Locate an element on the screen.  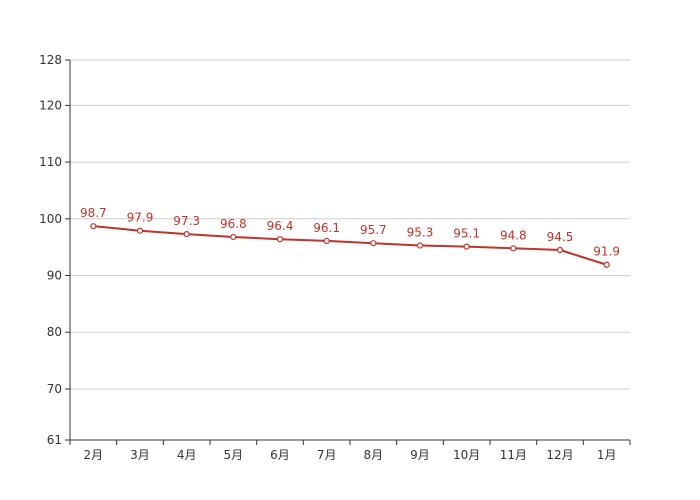
data-label: 95.3 is located at coordinates (420, 232).